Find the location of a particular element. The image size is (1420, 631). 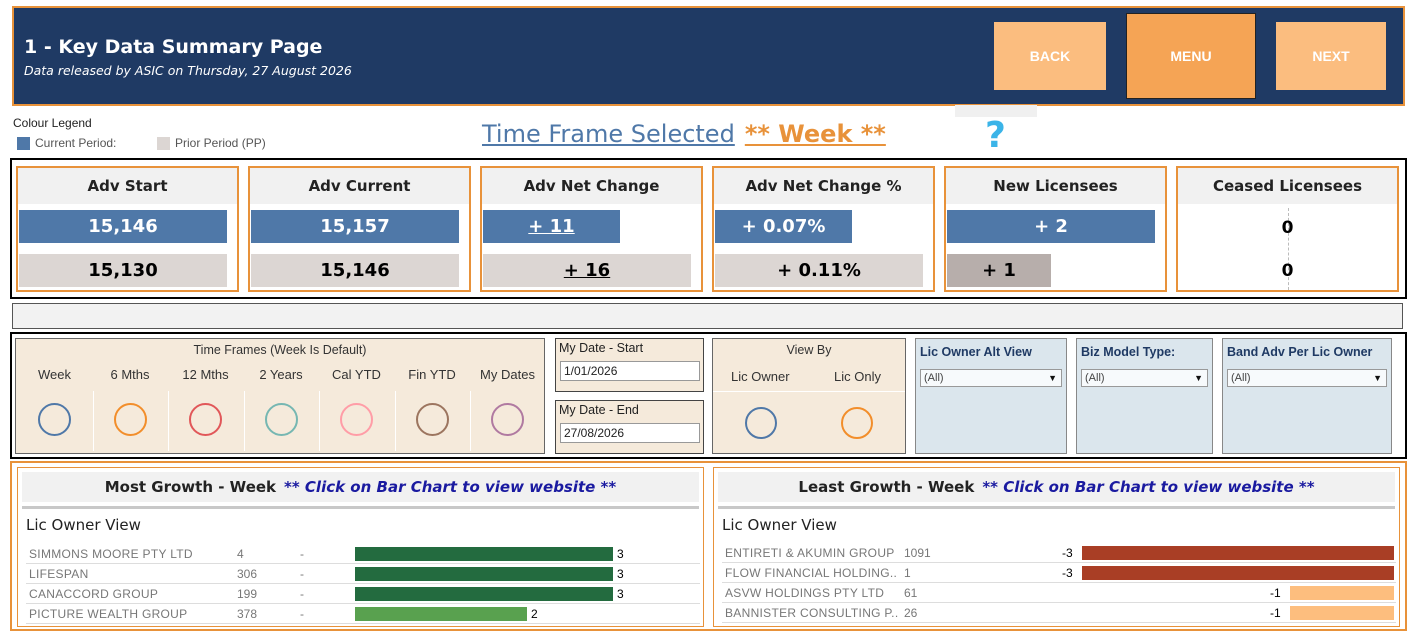

row-adviser-count: 4 is located at coordinates (240, 554).